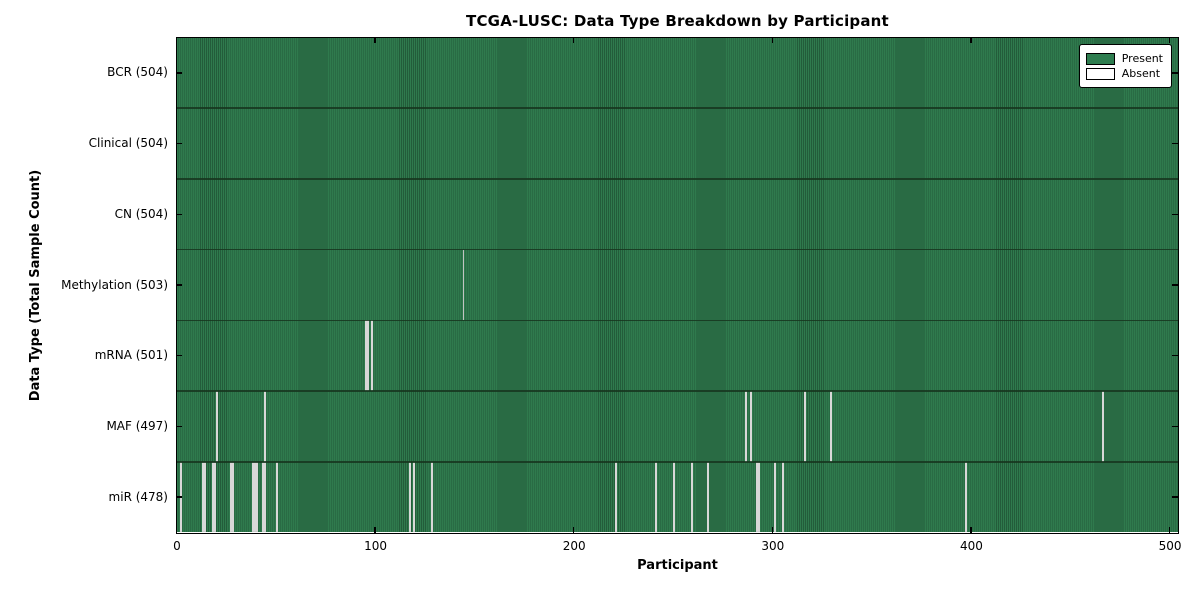 The width and height of the screenshot is (1200, 600). Describe the element at coordinates (137, 425) in the screenshot. I see `y-tick-label-maf: MAF (497)` at that location.